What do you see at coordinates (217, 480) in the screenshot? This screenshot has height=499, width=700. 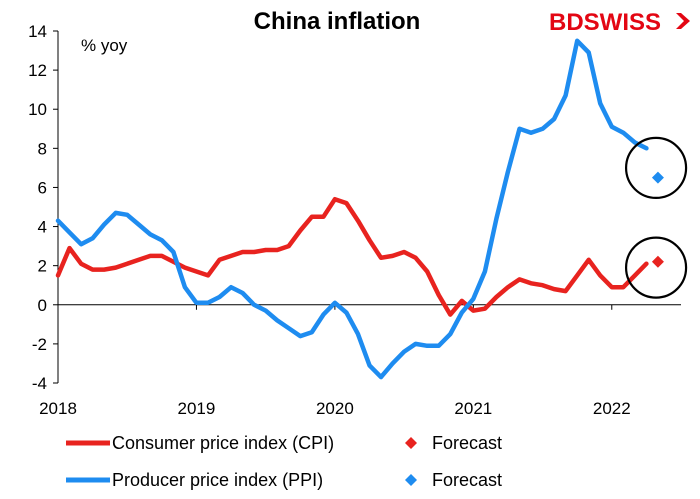 I see `legend-label: Producer price index (PPI)` at bounding box center [217, 480].